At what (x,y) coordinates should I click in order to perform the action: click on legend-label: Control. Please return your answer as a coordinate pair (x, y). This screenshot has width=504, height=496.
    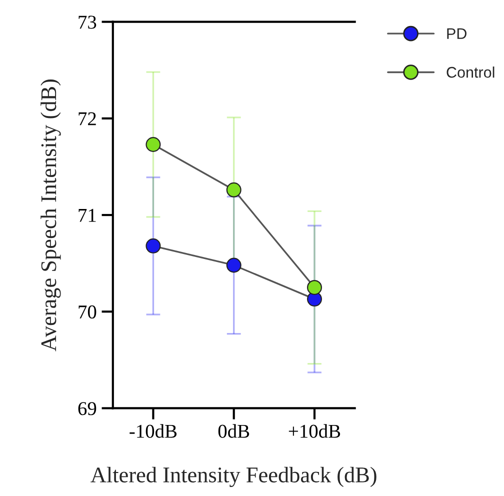
    Looking at the image, I should click on (470, 72).